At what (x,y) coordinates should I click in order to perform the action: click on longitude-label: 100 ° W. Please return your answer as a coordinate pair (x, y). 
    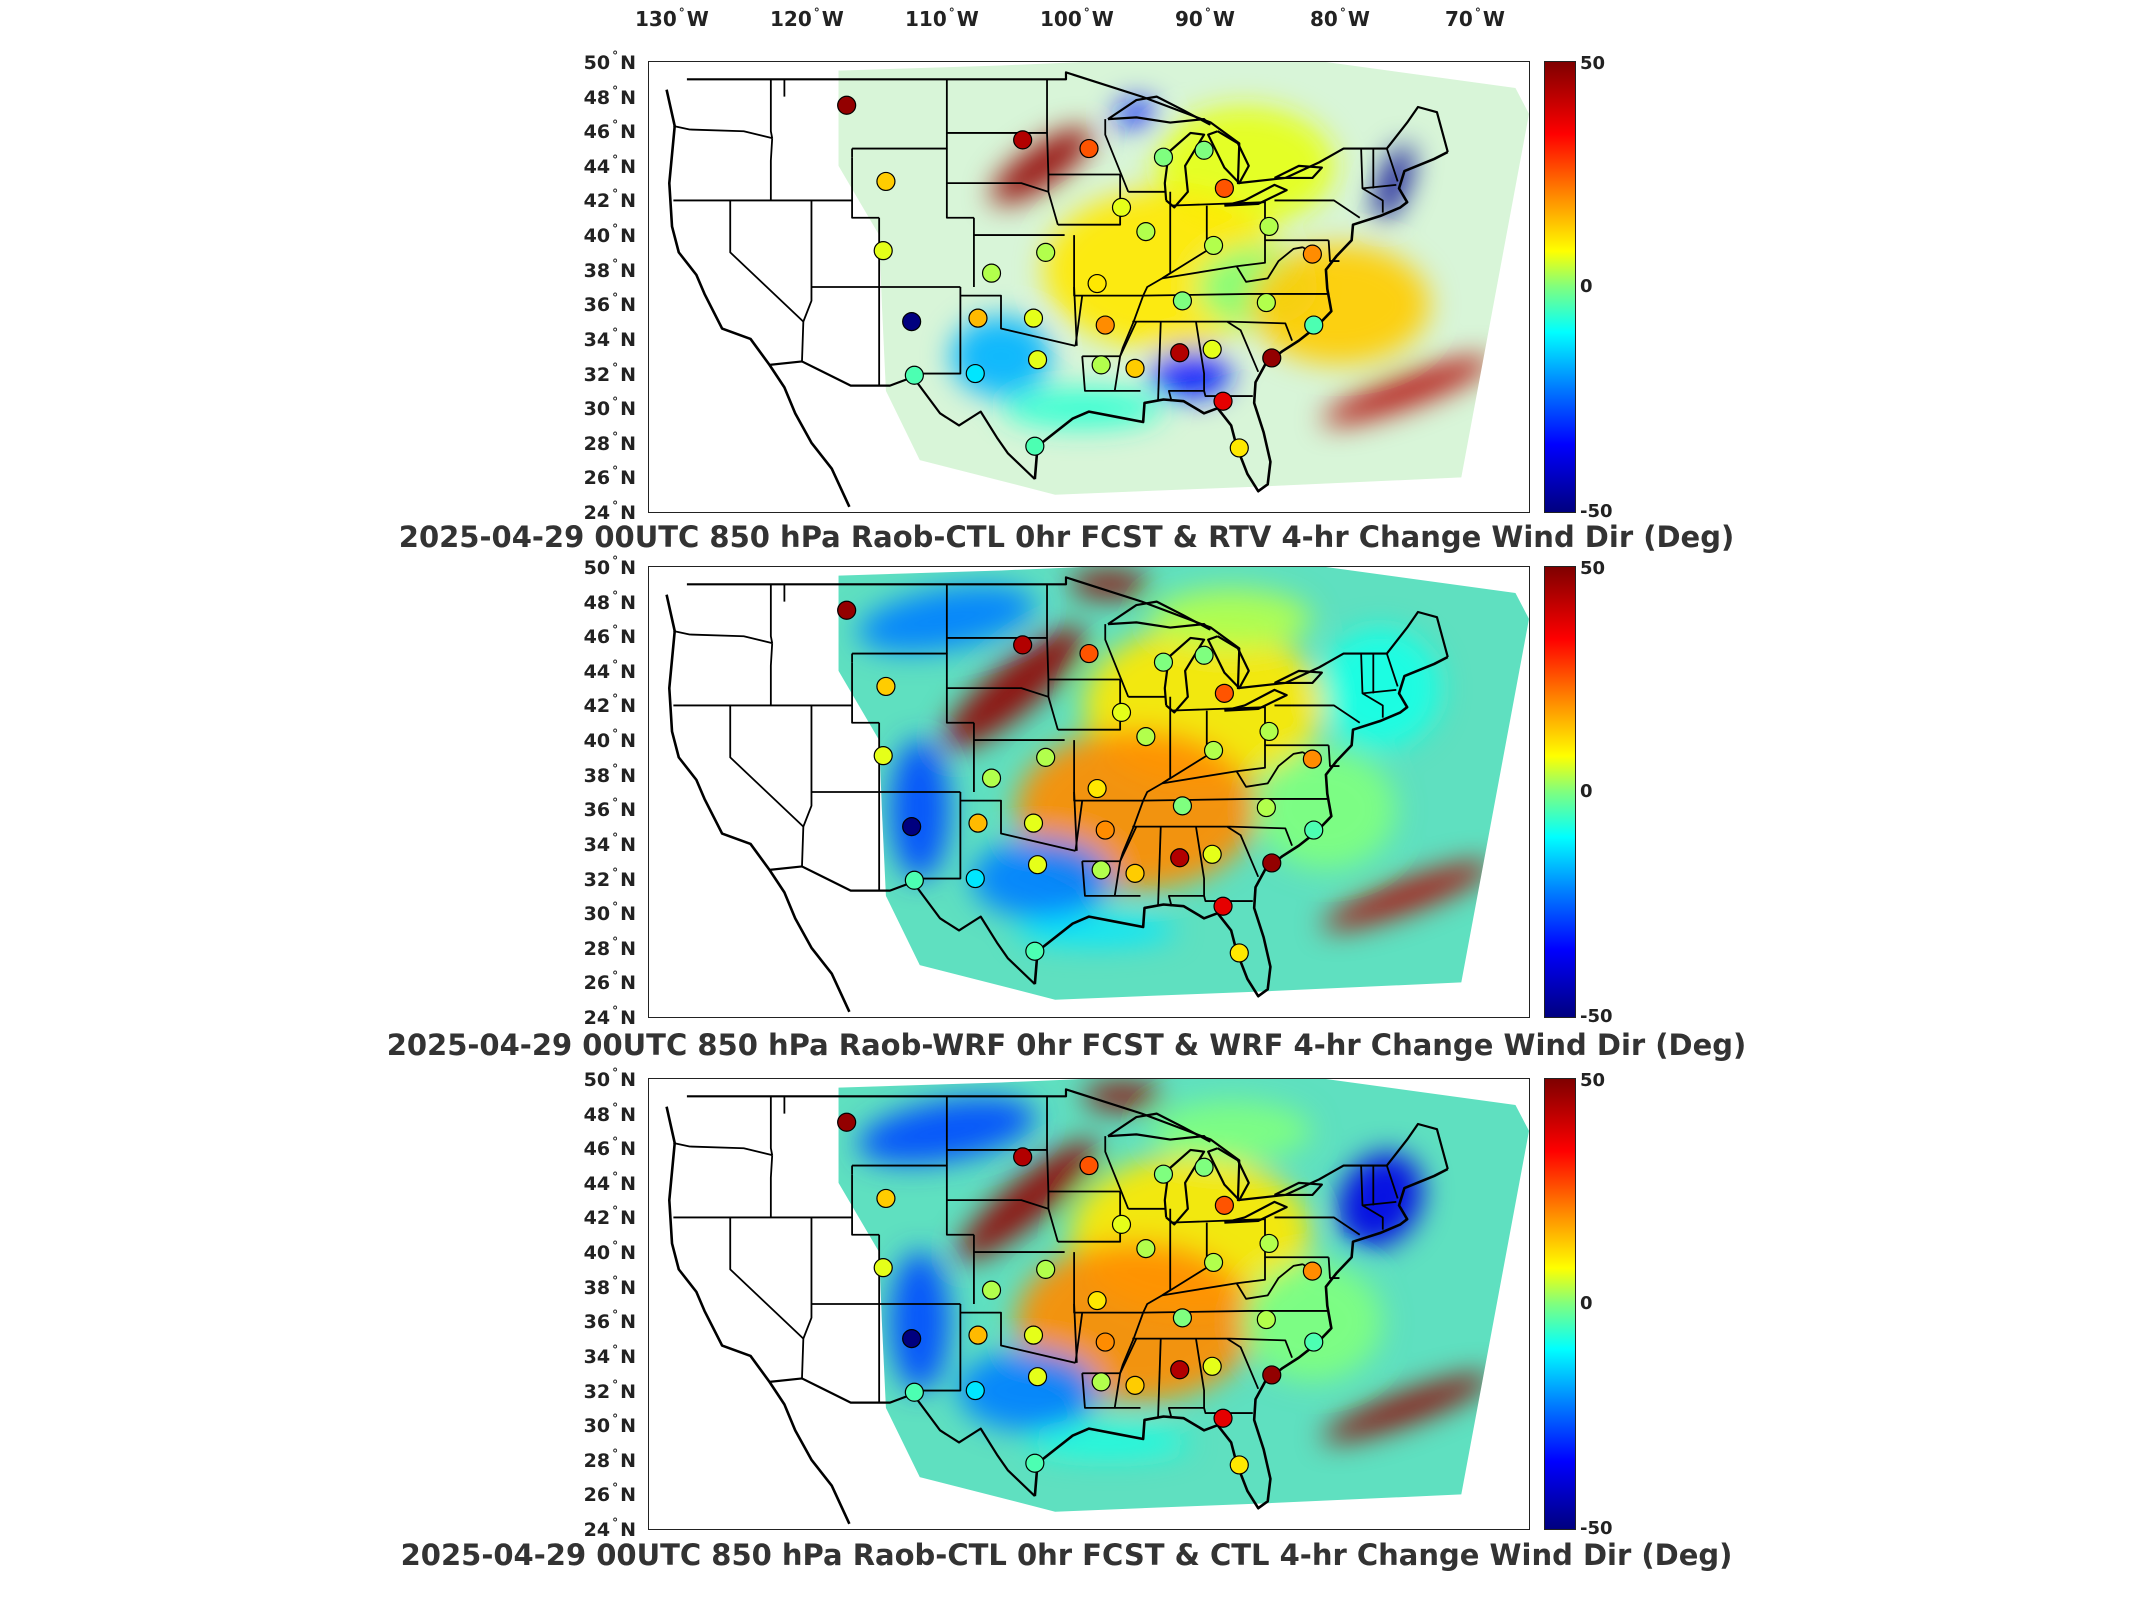
    Looking at the image, I should click on (1077, 18).